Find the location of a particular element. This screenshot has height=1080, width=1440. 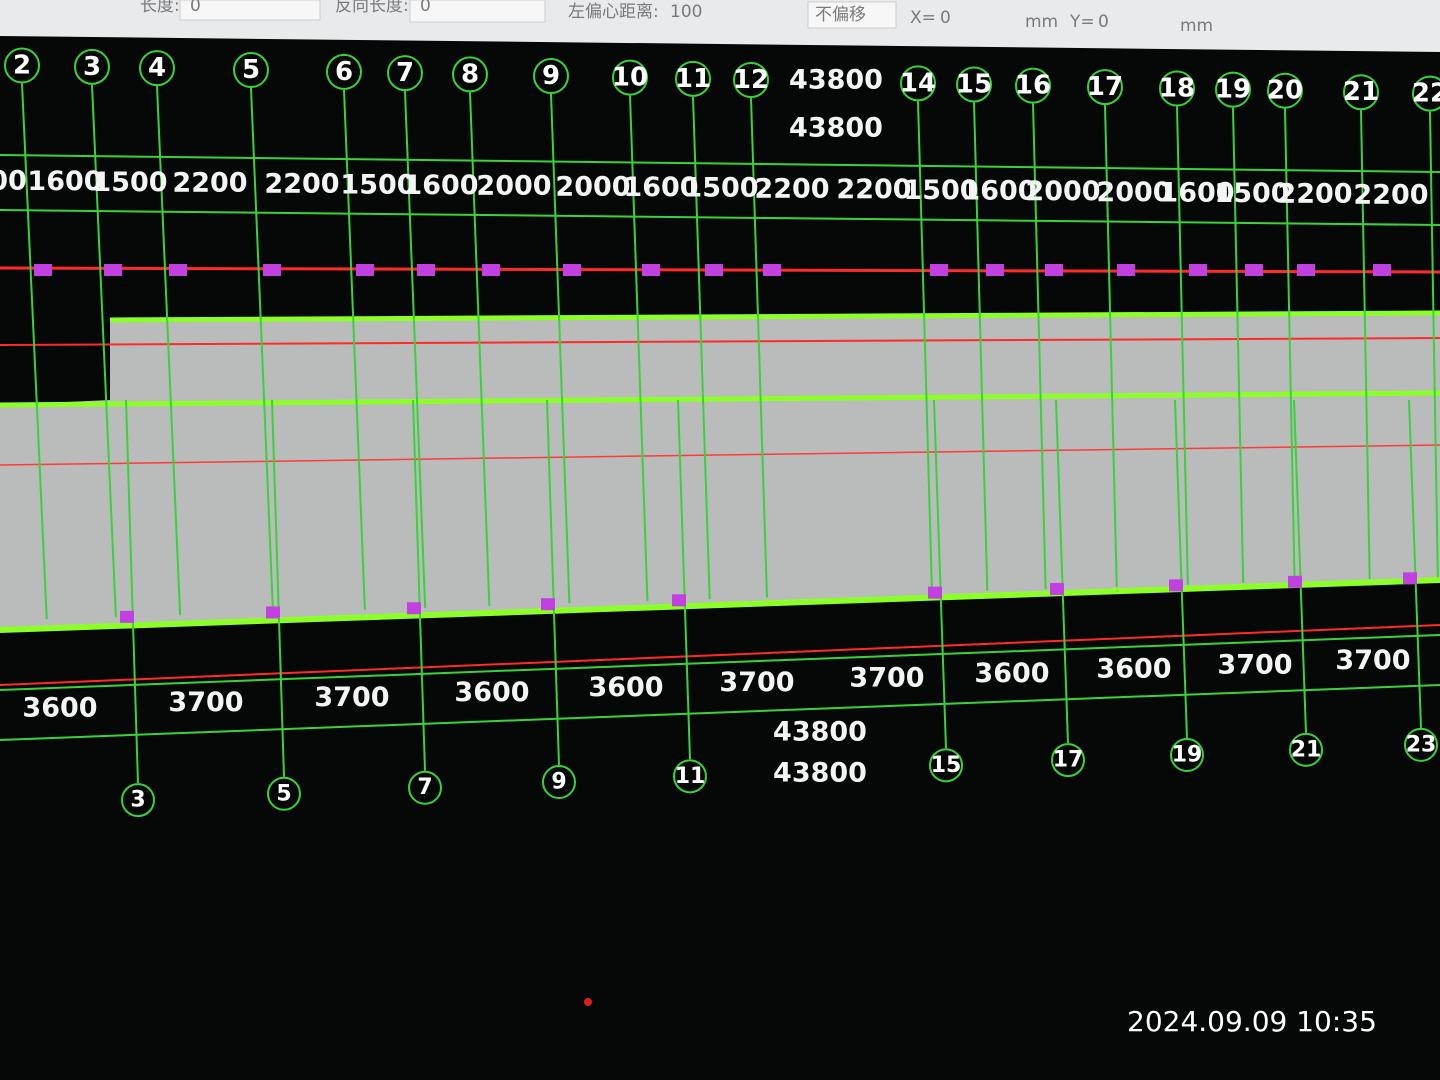

axis-label: 2 is located at coordinates (22, 65).